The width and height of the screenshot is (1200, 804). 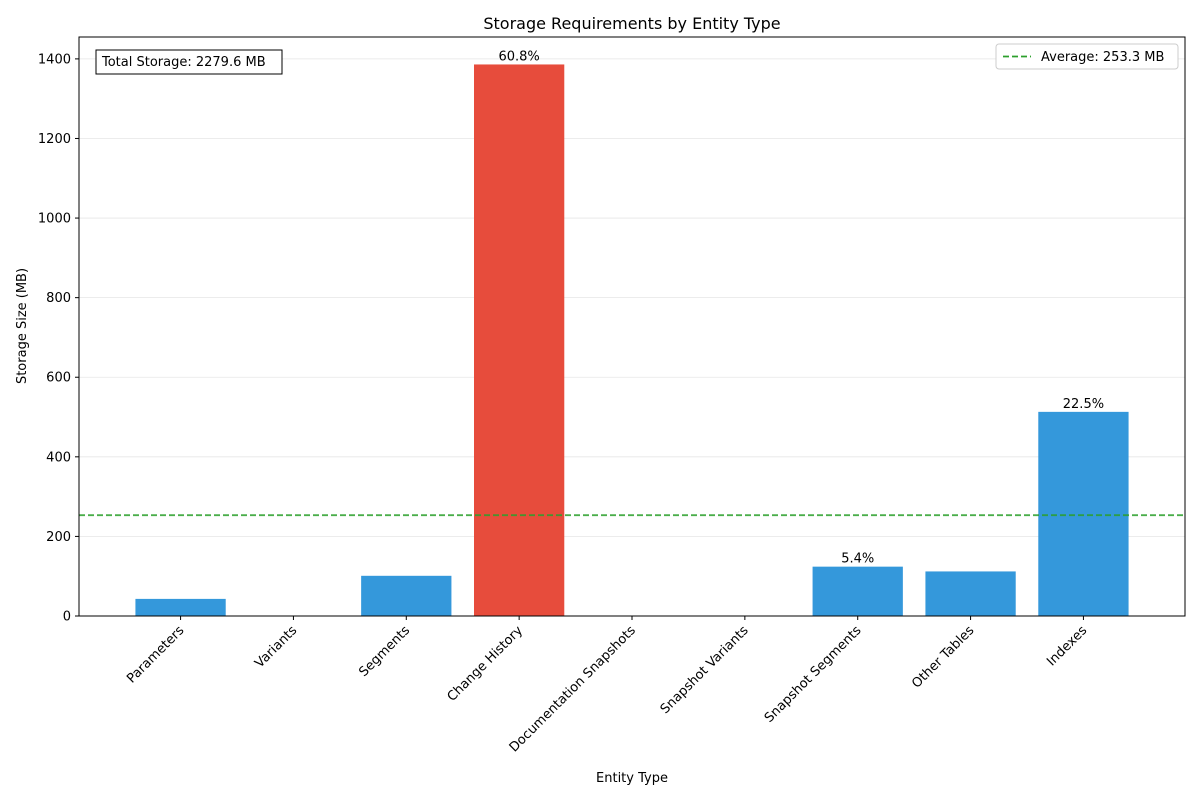 I want to click on y-tick-label: 0, so click(x=67, y=617).